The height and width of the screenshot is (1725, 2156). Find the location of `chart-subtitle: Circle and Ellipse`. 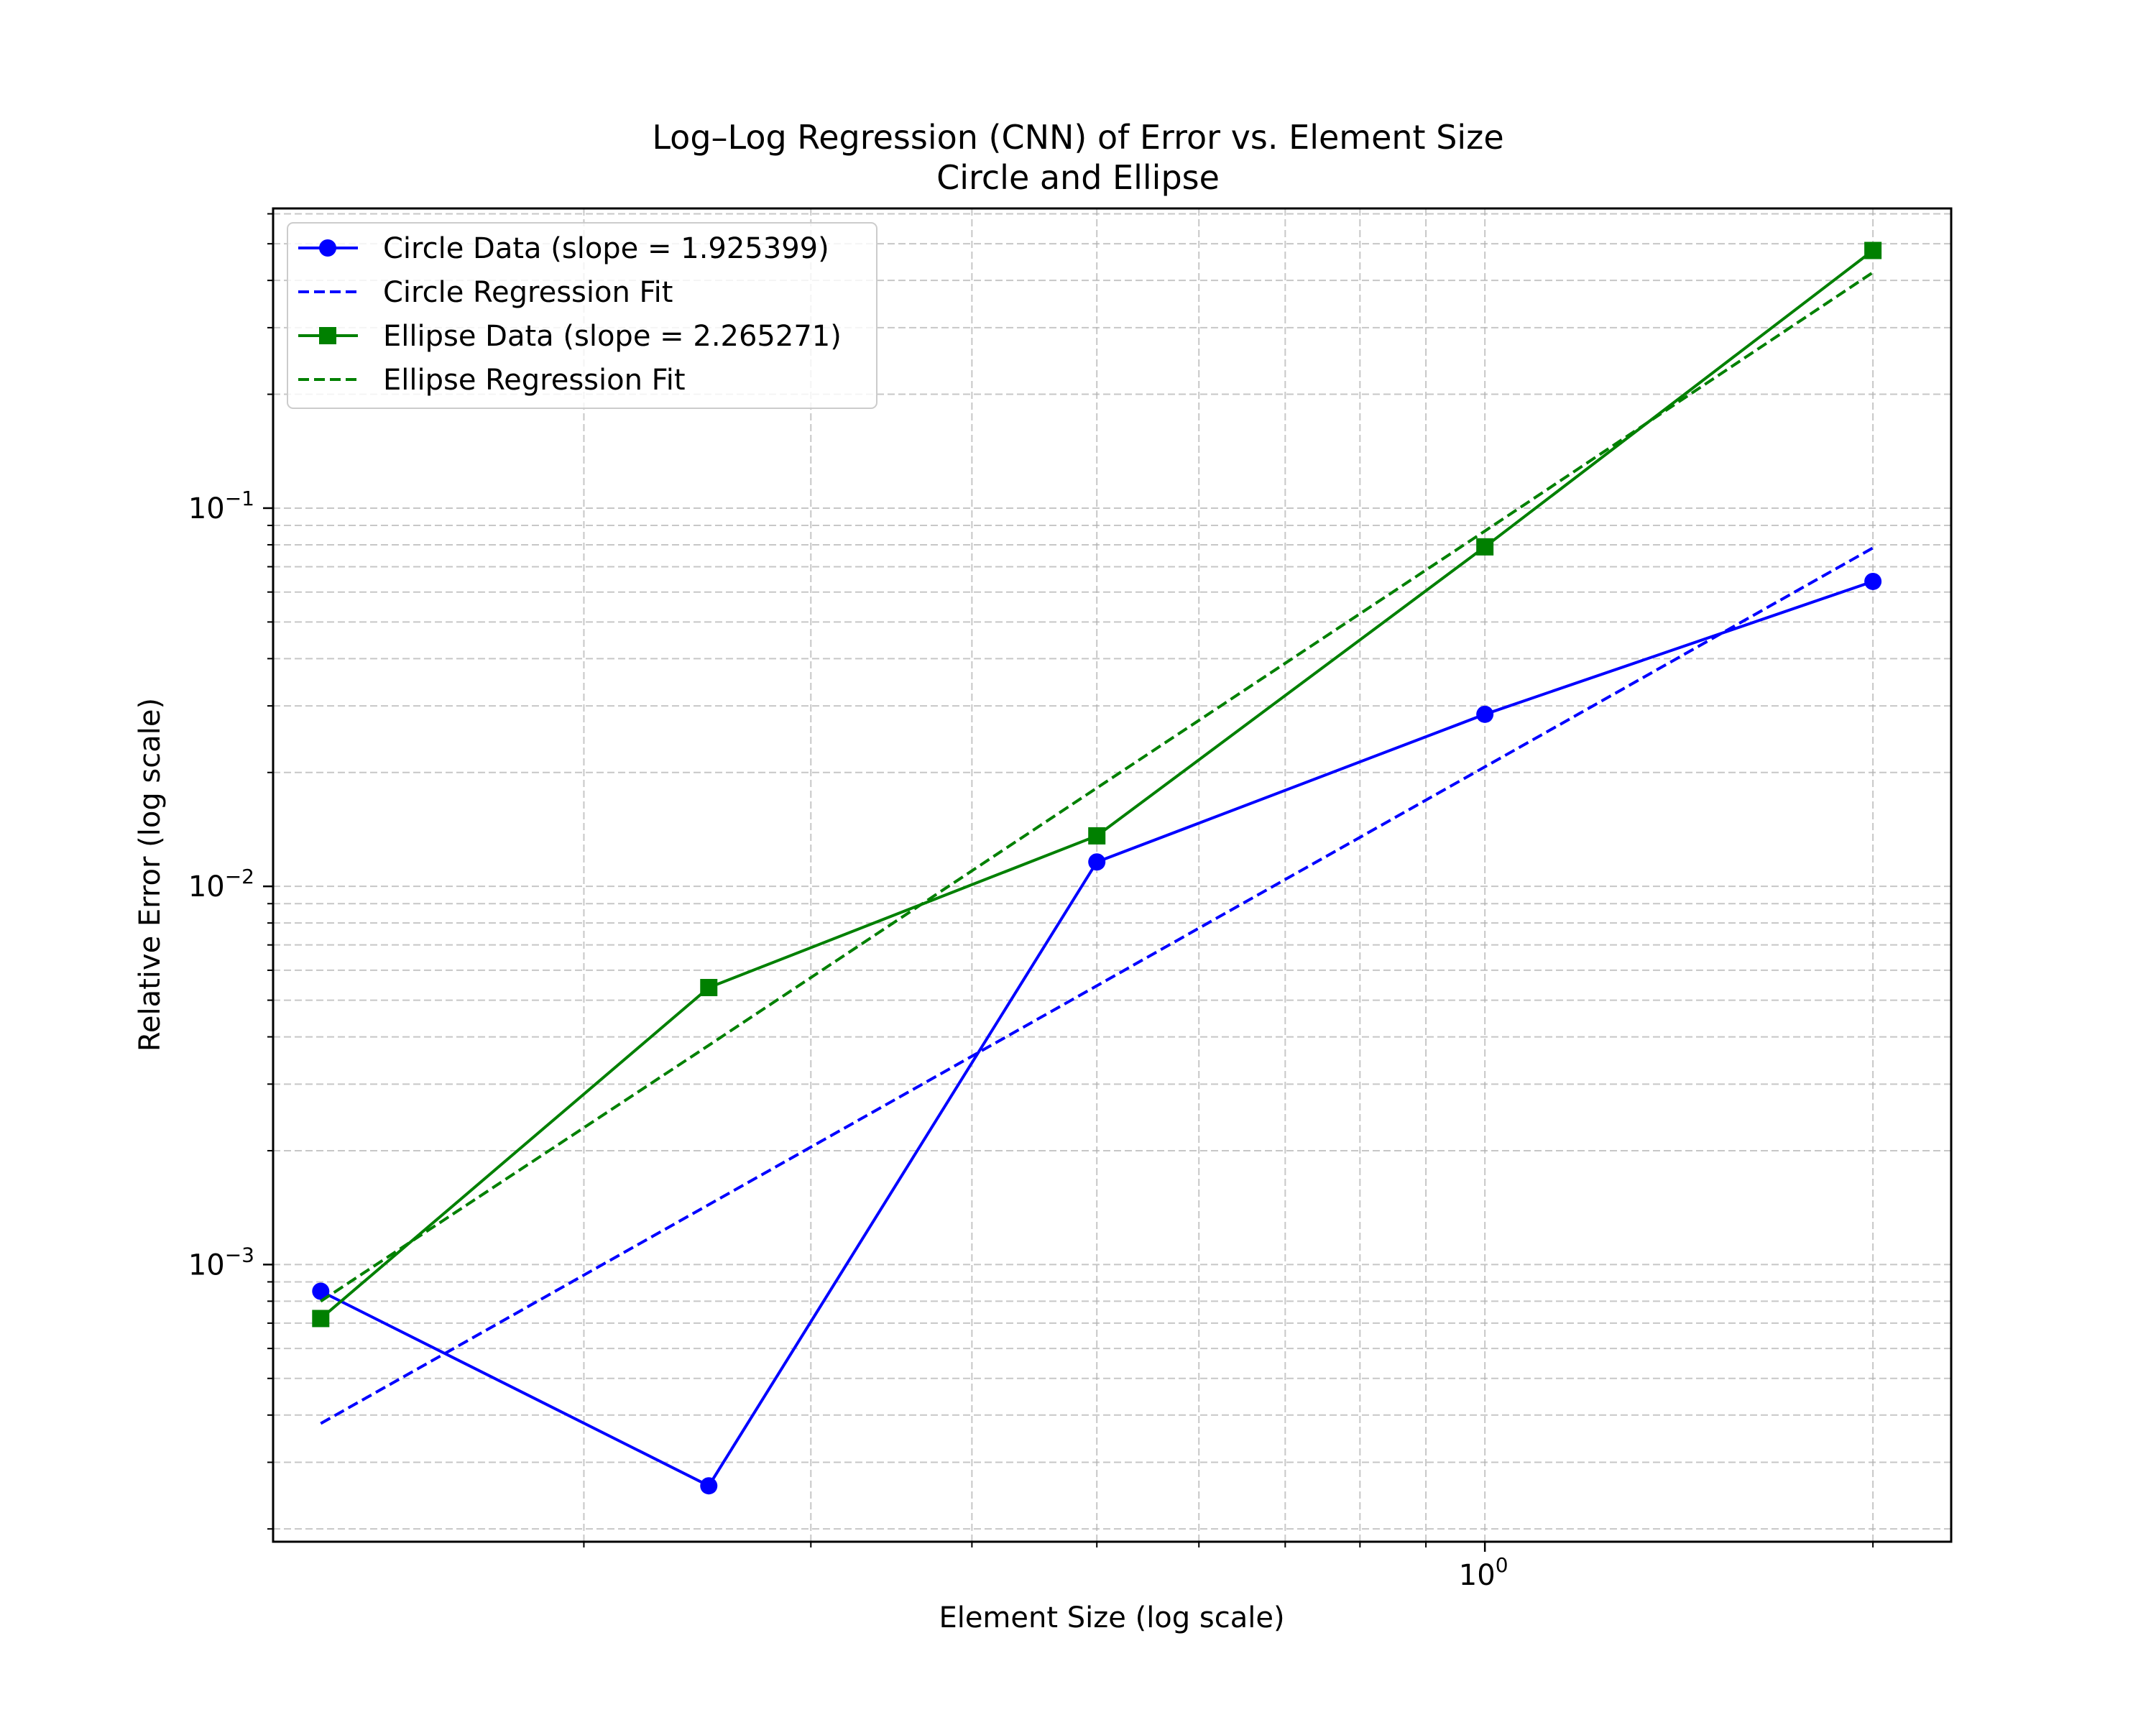

chart-subtitle: Circle and Ellipse is located at coordinates (1078, 177).